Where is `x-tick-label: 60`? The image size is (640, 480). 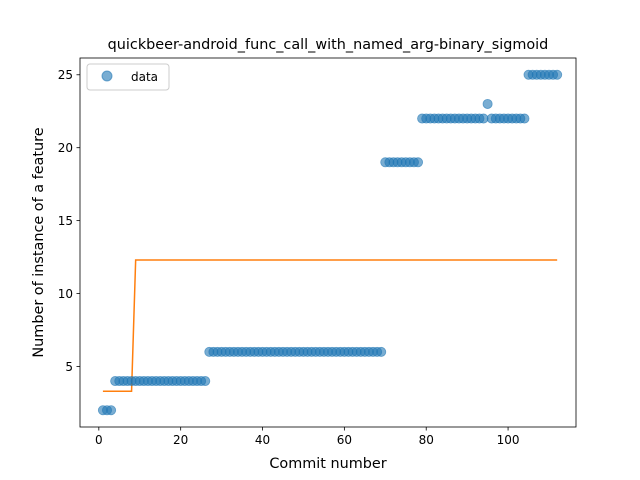 x-tick-label: 60 is located at coordinates (344, 440).